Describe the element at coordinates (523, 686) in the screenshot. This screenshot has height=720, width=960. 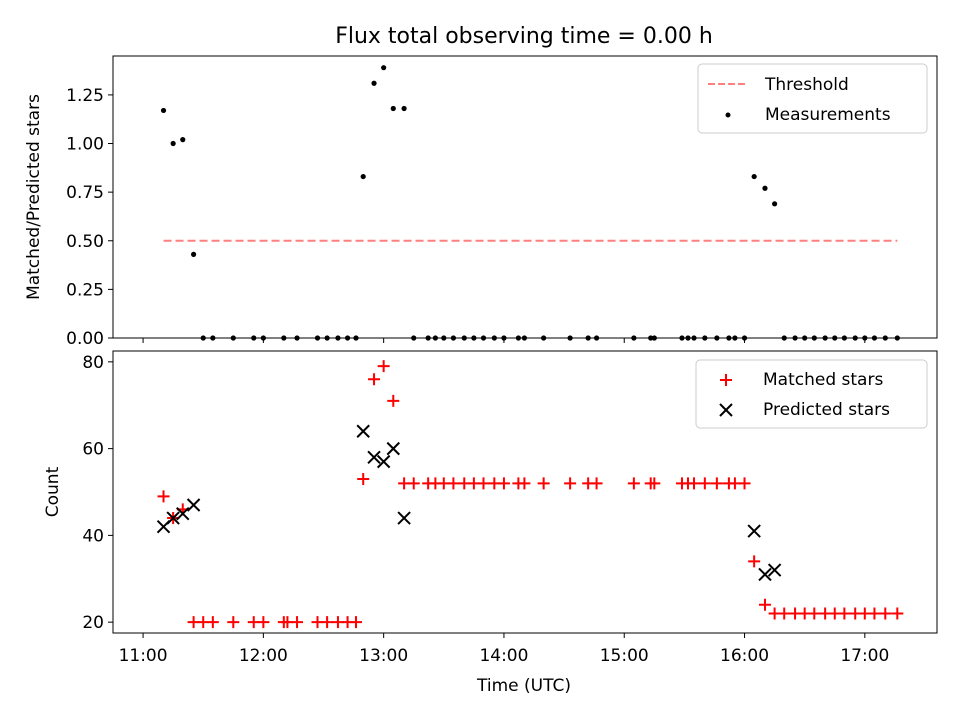
I see `x-axis-label: Time (UTC)` at that location.